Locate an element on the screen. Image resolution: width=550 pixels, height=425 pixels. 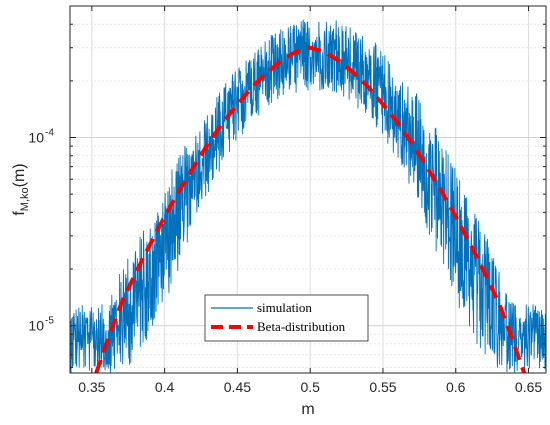
x-tick-label: 0.35 is located at coordinates (91, 387).